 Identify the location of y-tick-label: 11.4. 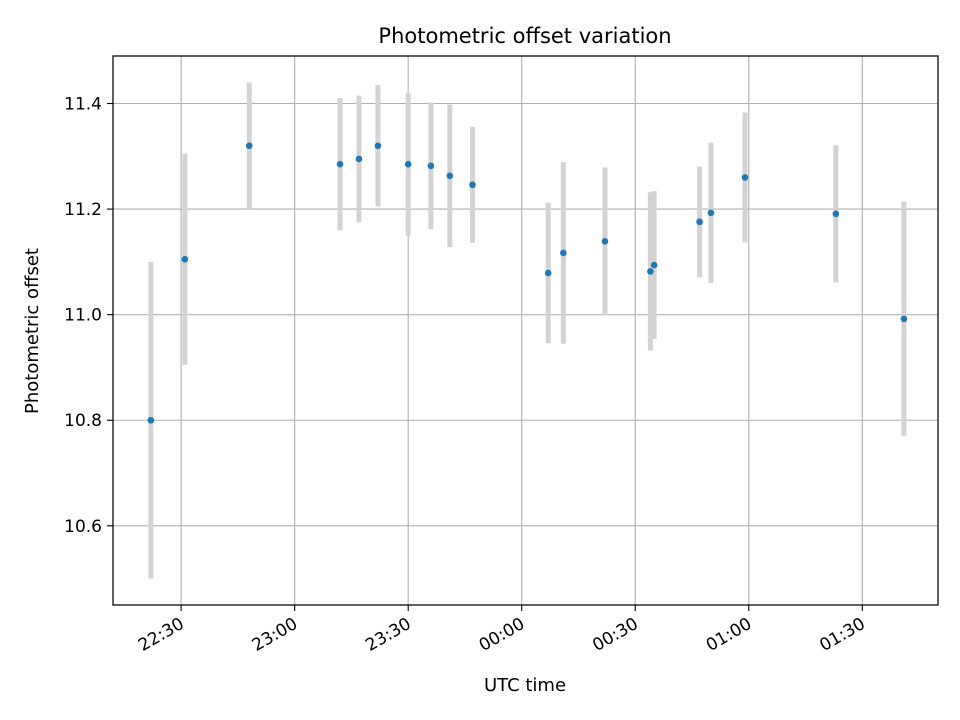
(83, 105).